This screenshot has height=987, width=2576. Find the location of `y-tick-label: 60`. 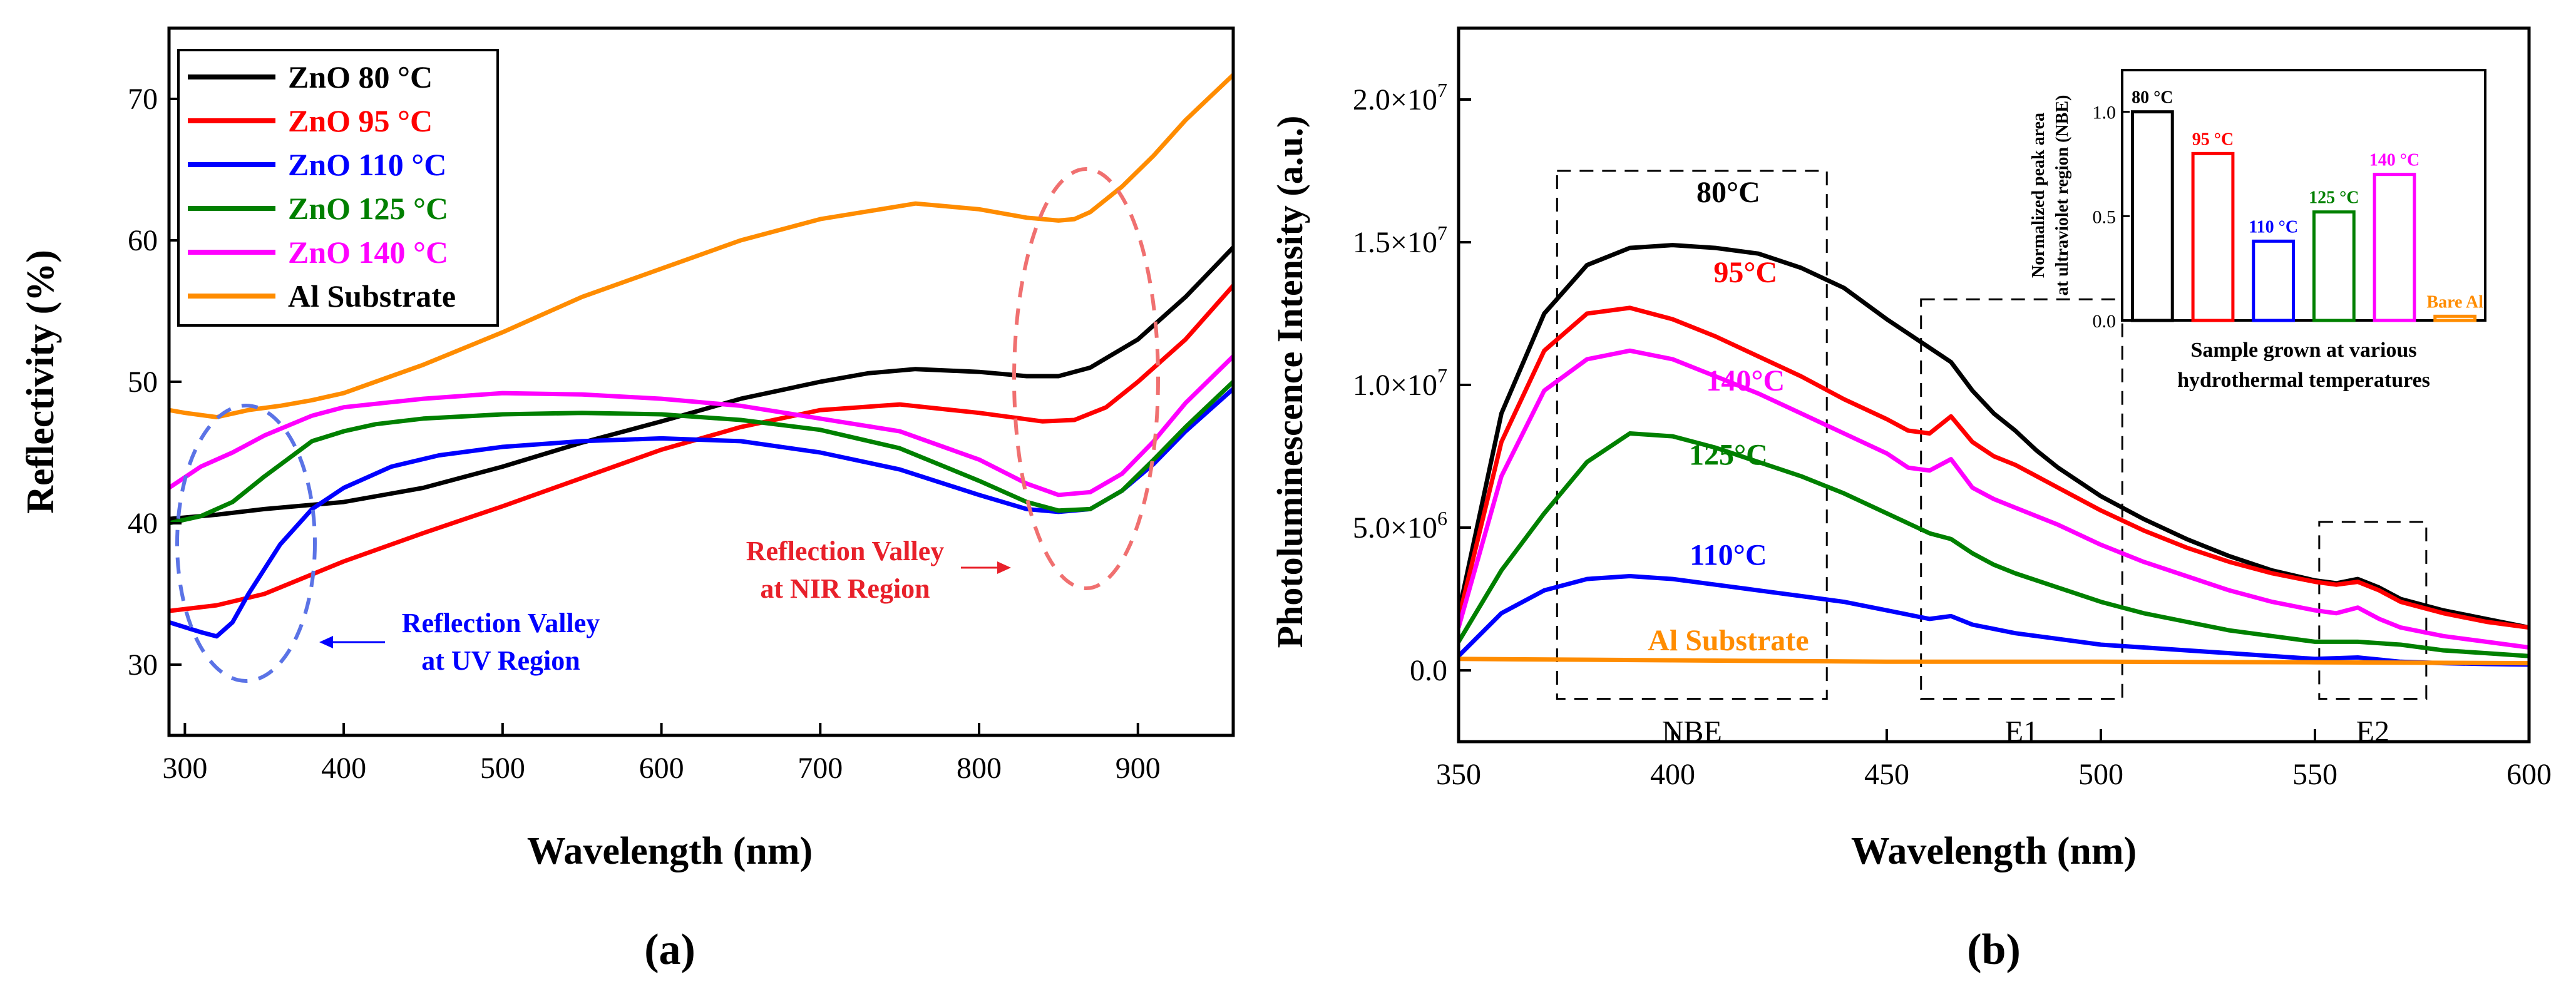

y-tick-label: 60 is located at coordinates (143, 241).